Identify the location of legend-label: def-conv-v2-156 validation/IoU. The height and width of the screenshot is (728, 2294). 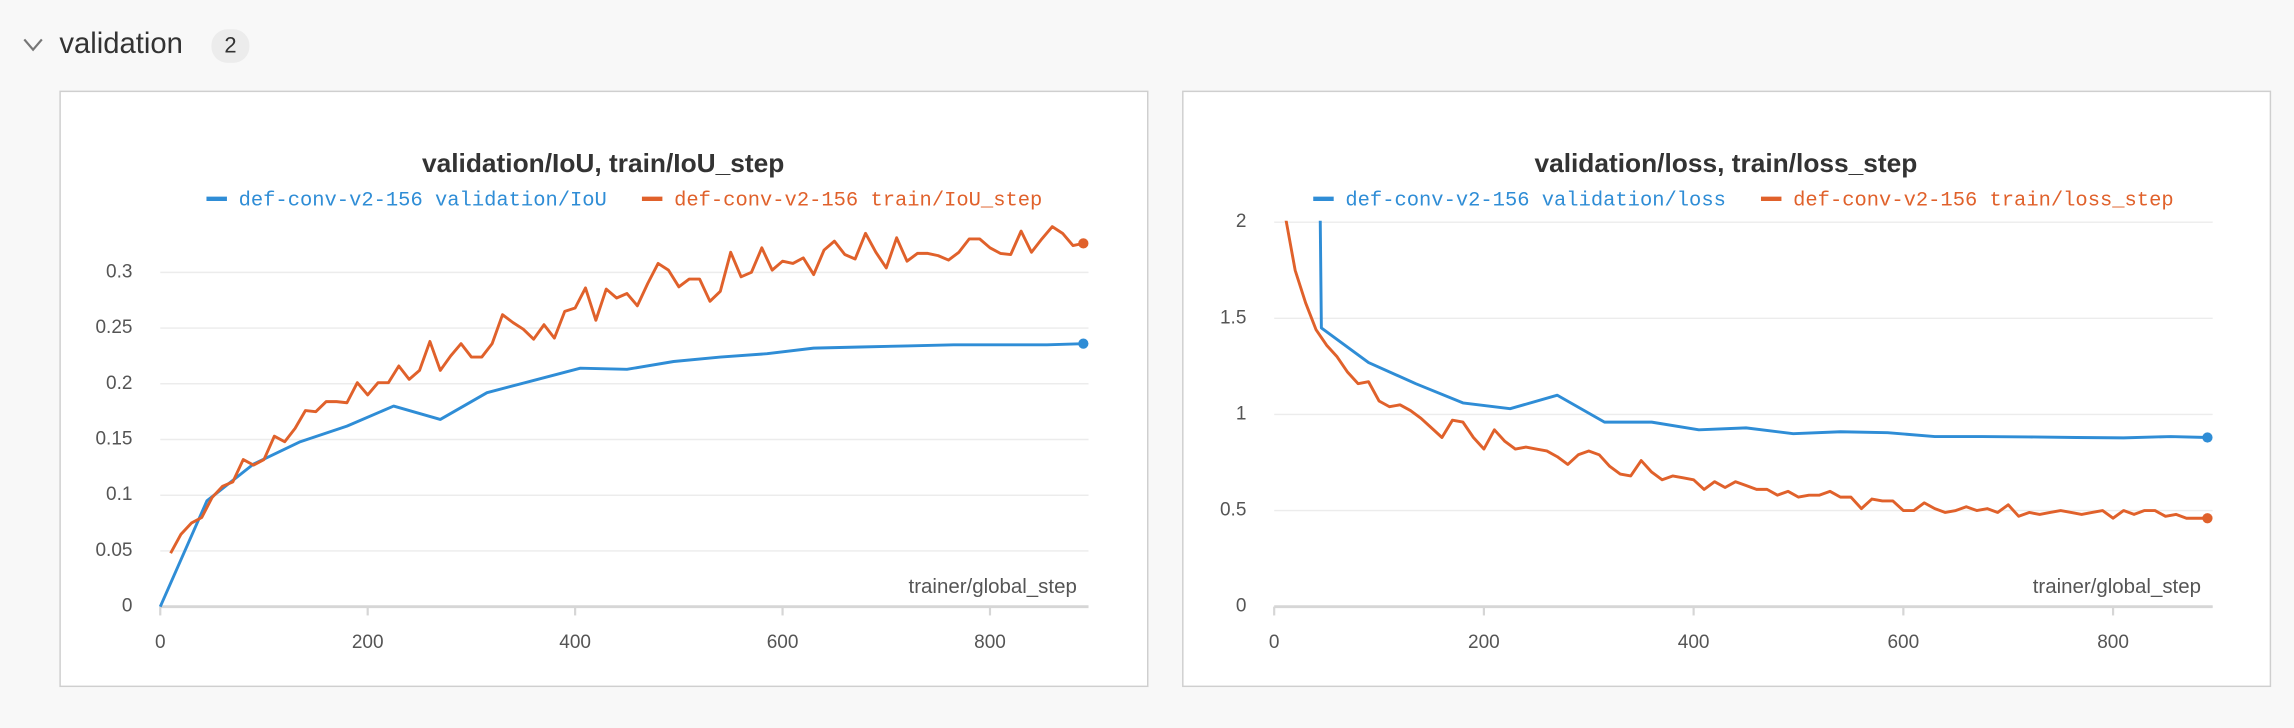
(423, 201).